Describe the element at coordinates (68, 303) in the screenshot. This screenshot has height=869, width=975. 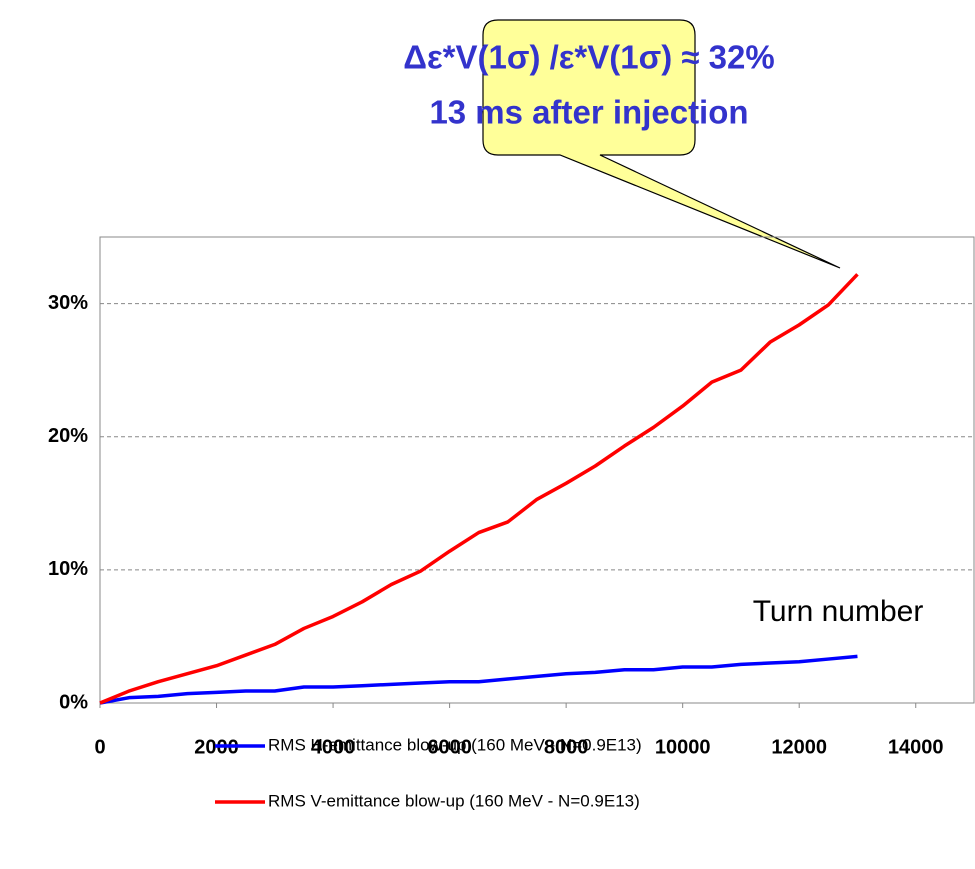
I see `y-tick-label: 30%` at that location.